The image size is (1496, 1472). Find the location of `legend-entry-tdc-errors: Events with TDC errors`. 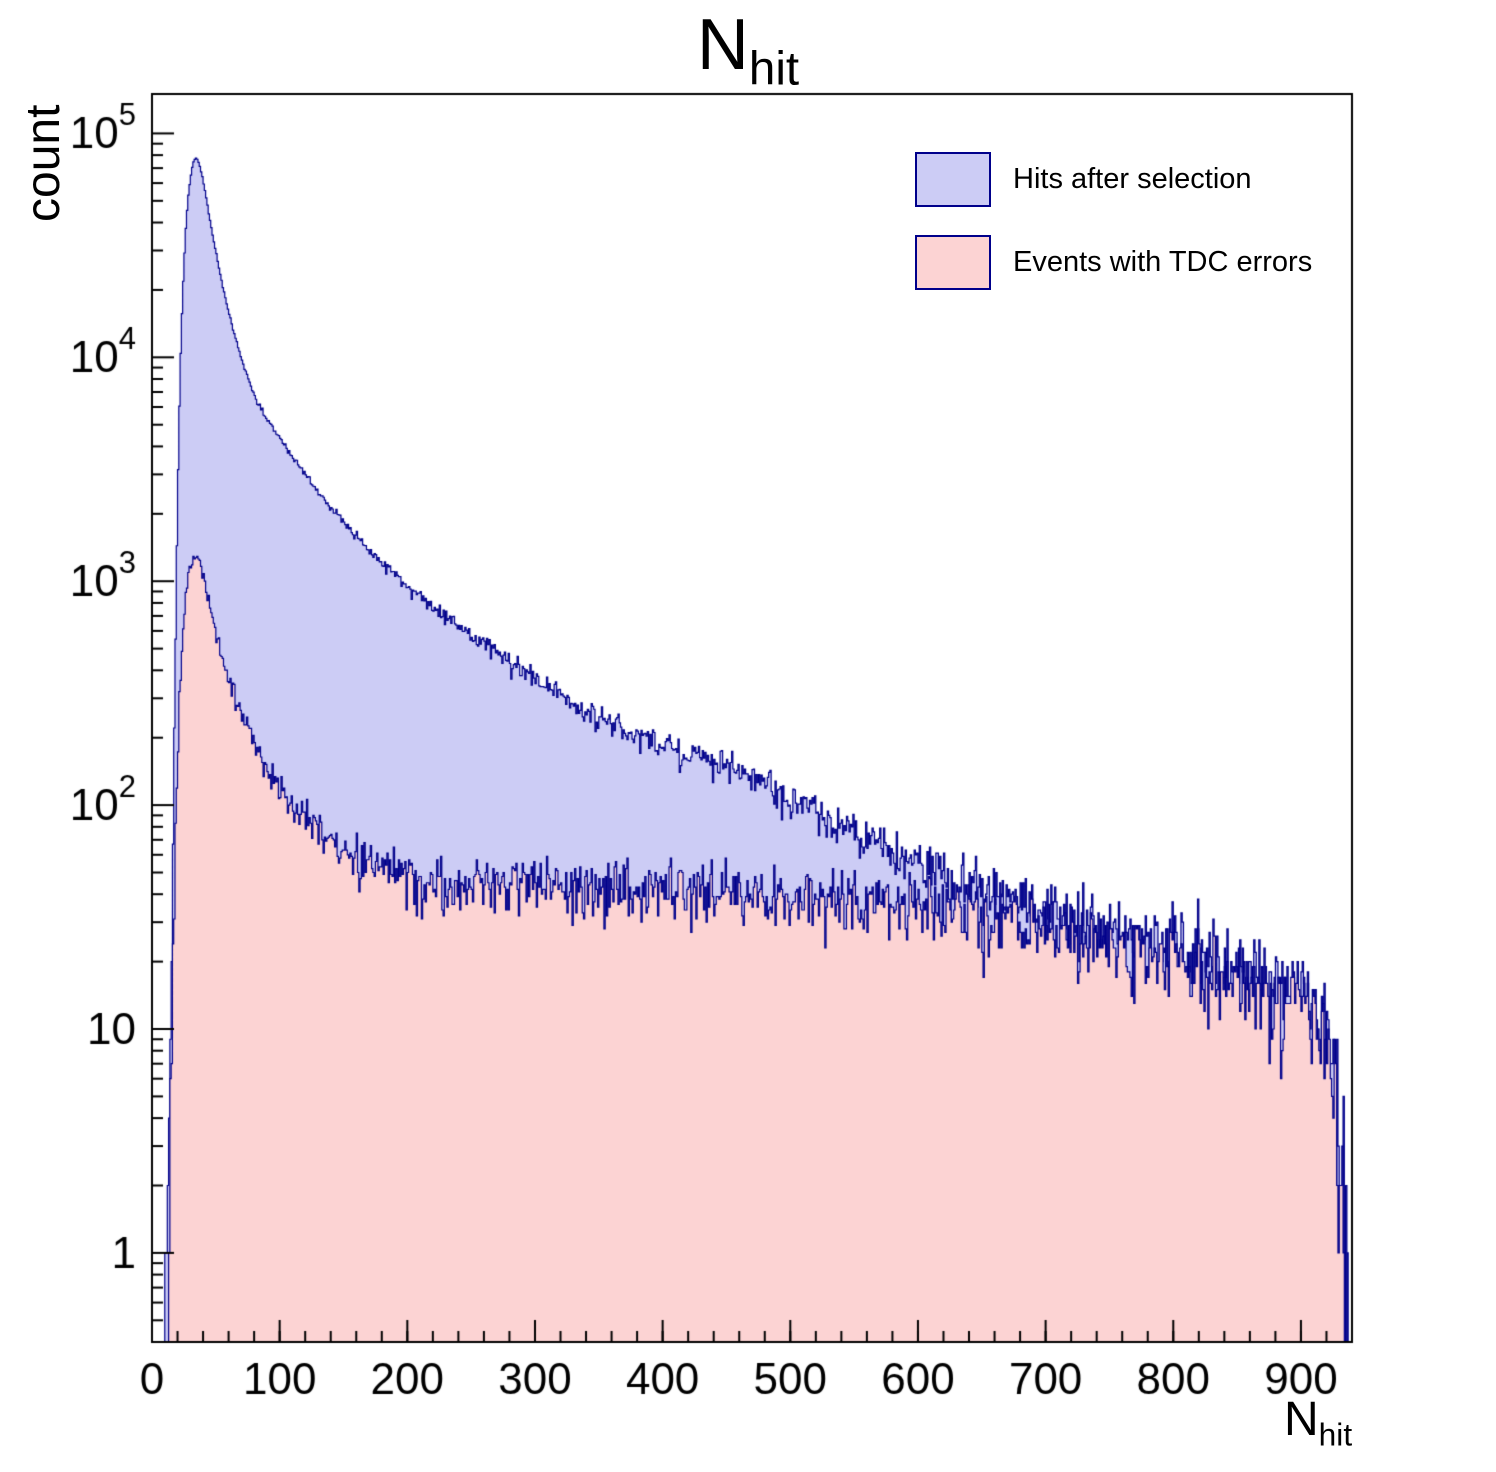

legend-entry-tdc-errors: Events with TDC errors is located at coordinates (1113, 262).